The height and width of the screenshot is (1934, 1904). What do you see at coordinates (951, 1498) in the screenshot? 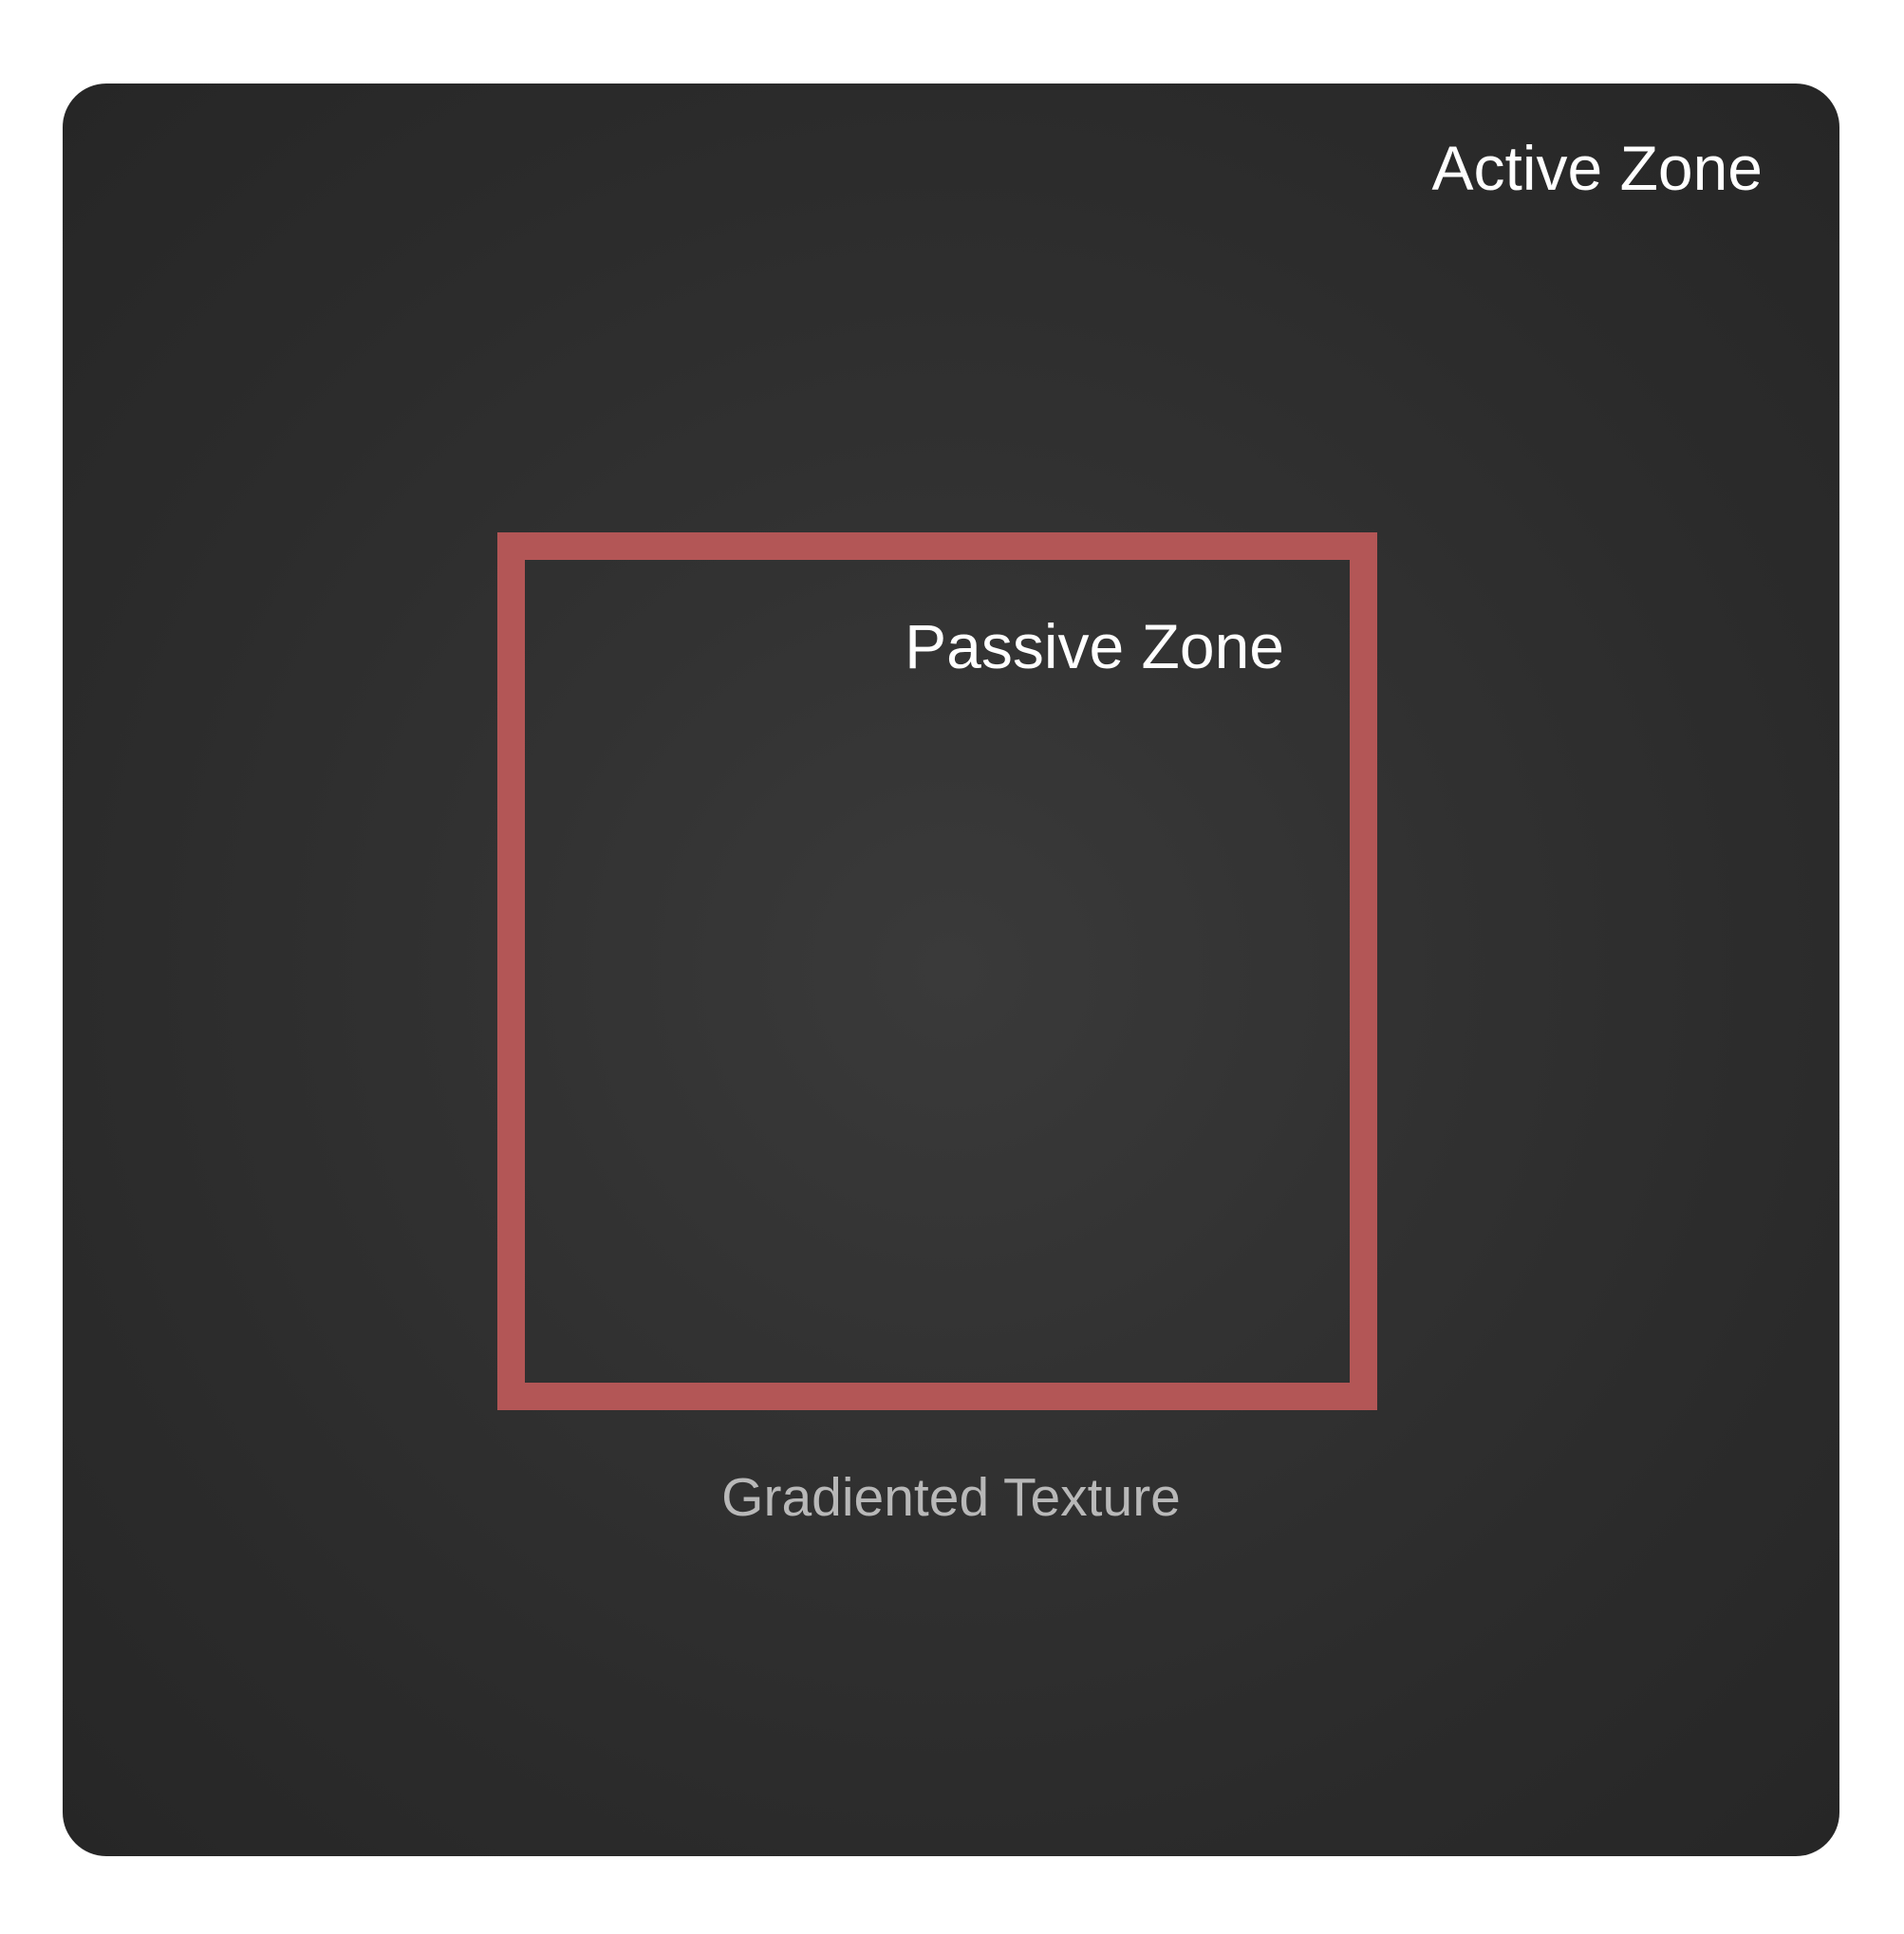
I see `gradiented-texture-label: Gradiented Texture` at bounding box center [951, 1498].